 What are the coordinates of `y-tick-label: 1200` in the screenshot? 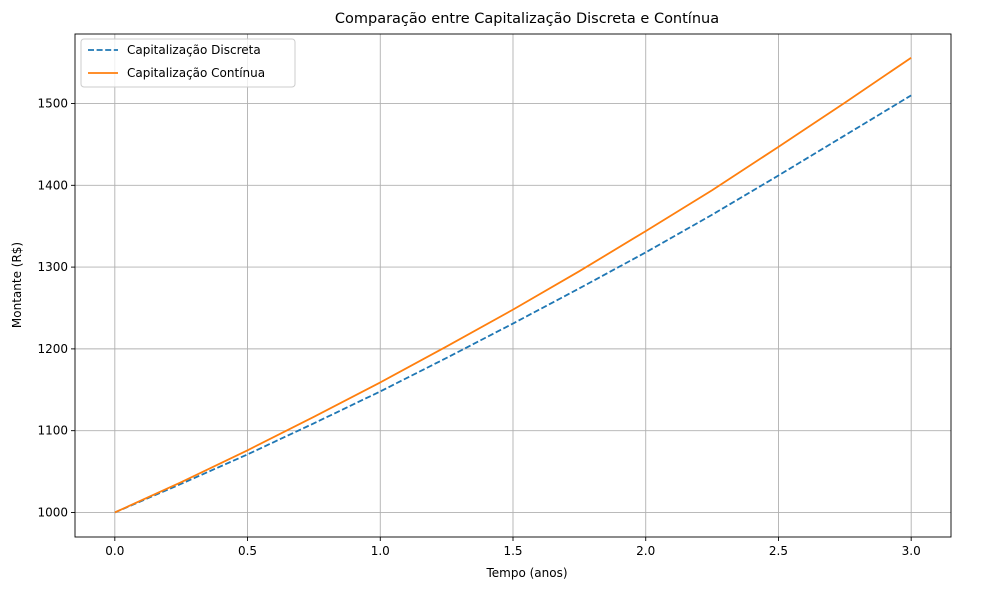 It's located at (52, 349).